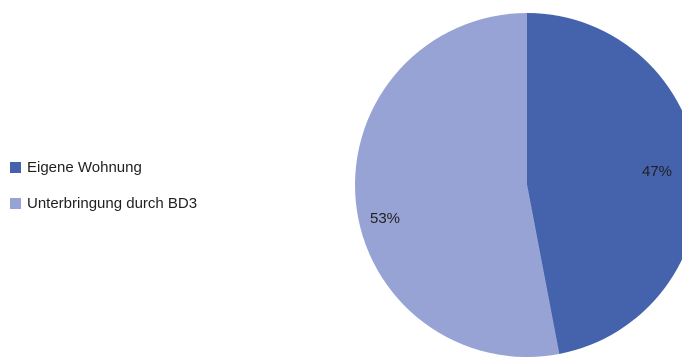 The image size is (682, 363). I want to click on slice-label-unterbringung: 53%, so click(385, 218).